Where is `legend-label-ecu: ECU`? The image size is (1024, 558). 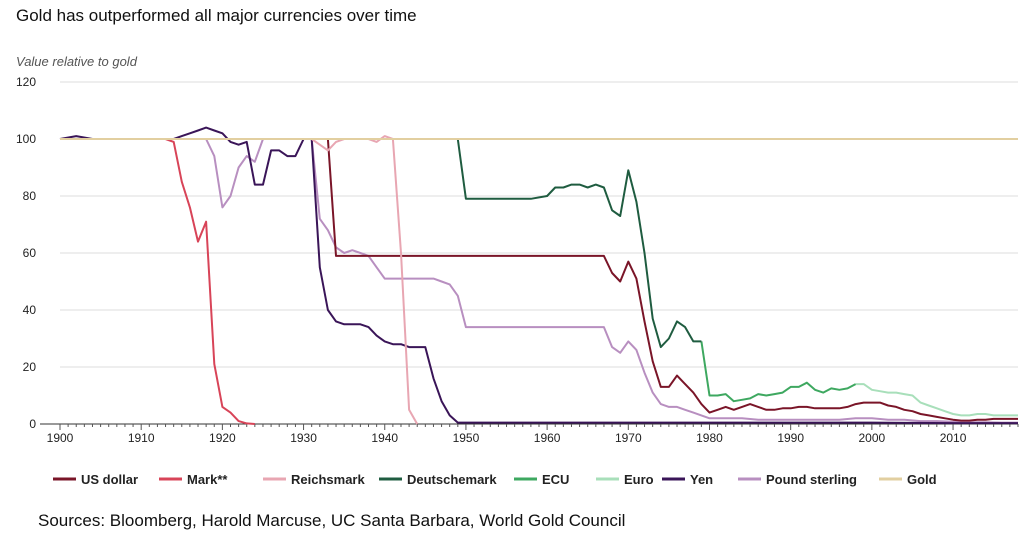
legend-label-ecu: ECU is located at coordinates (555, 479).